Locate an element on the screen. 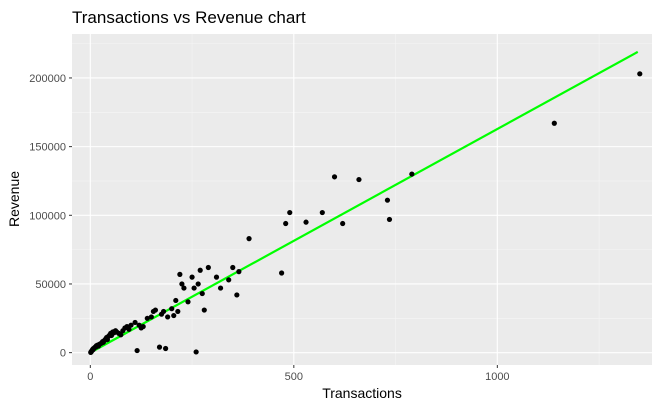  y-tick-label: 50000 is located at coordinates (50, 285).